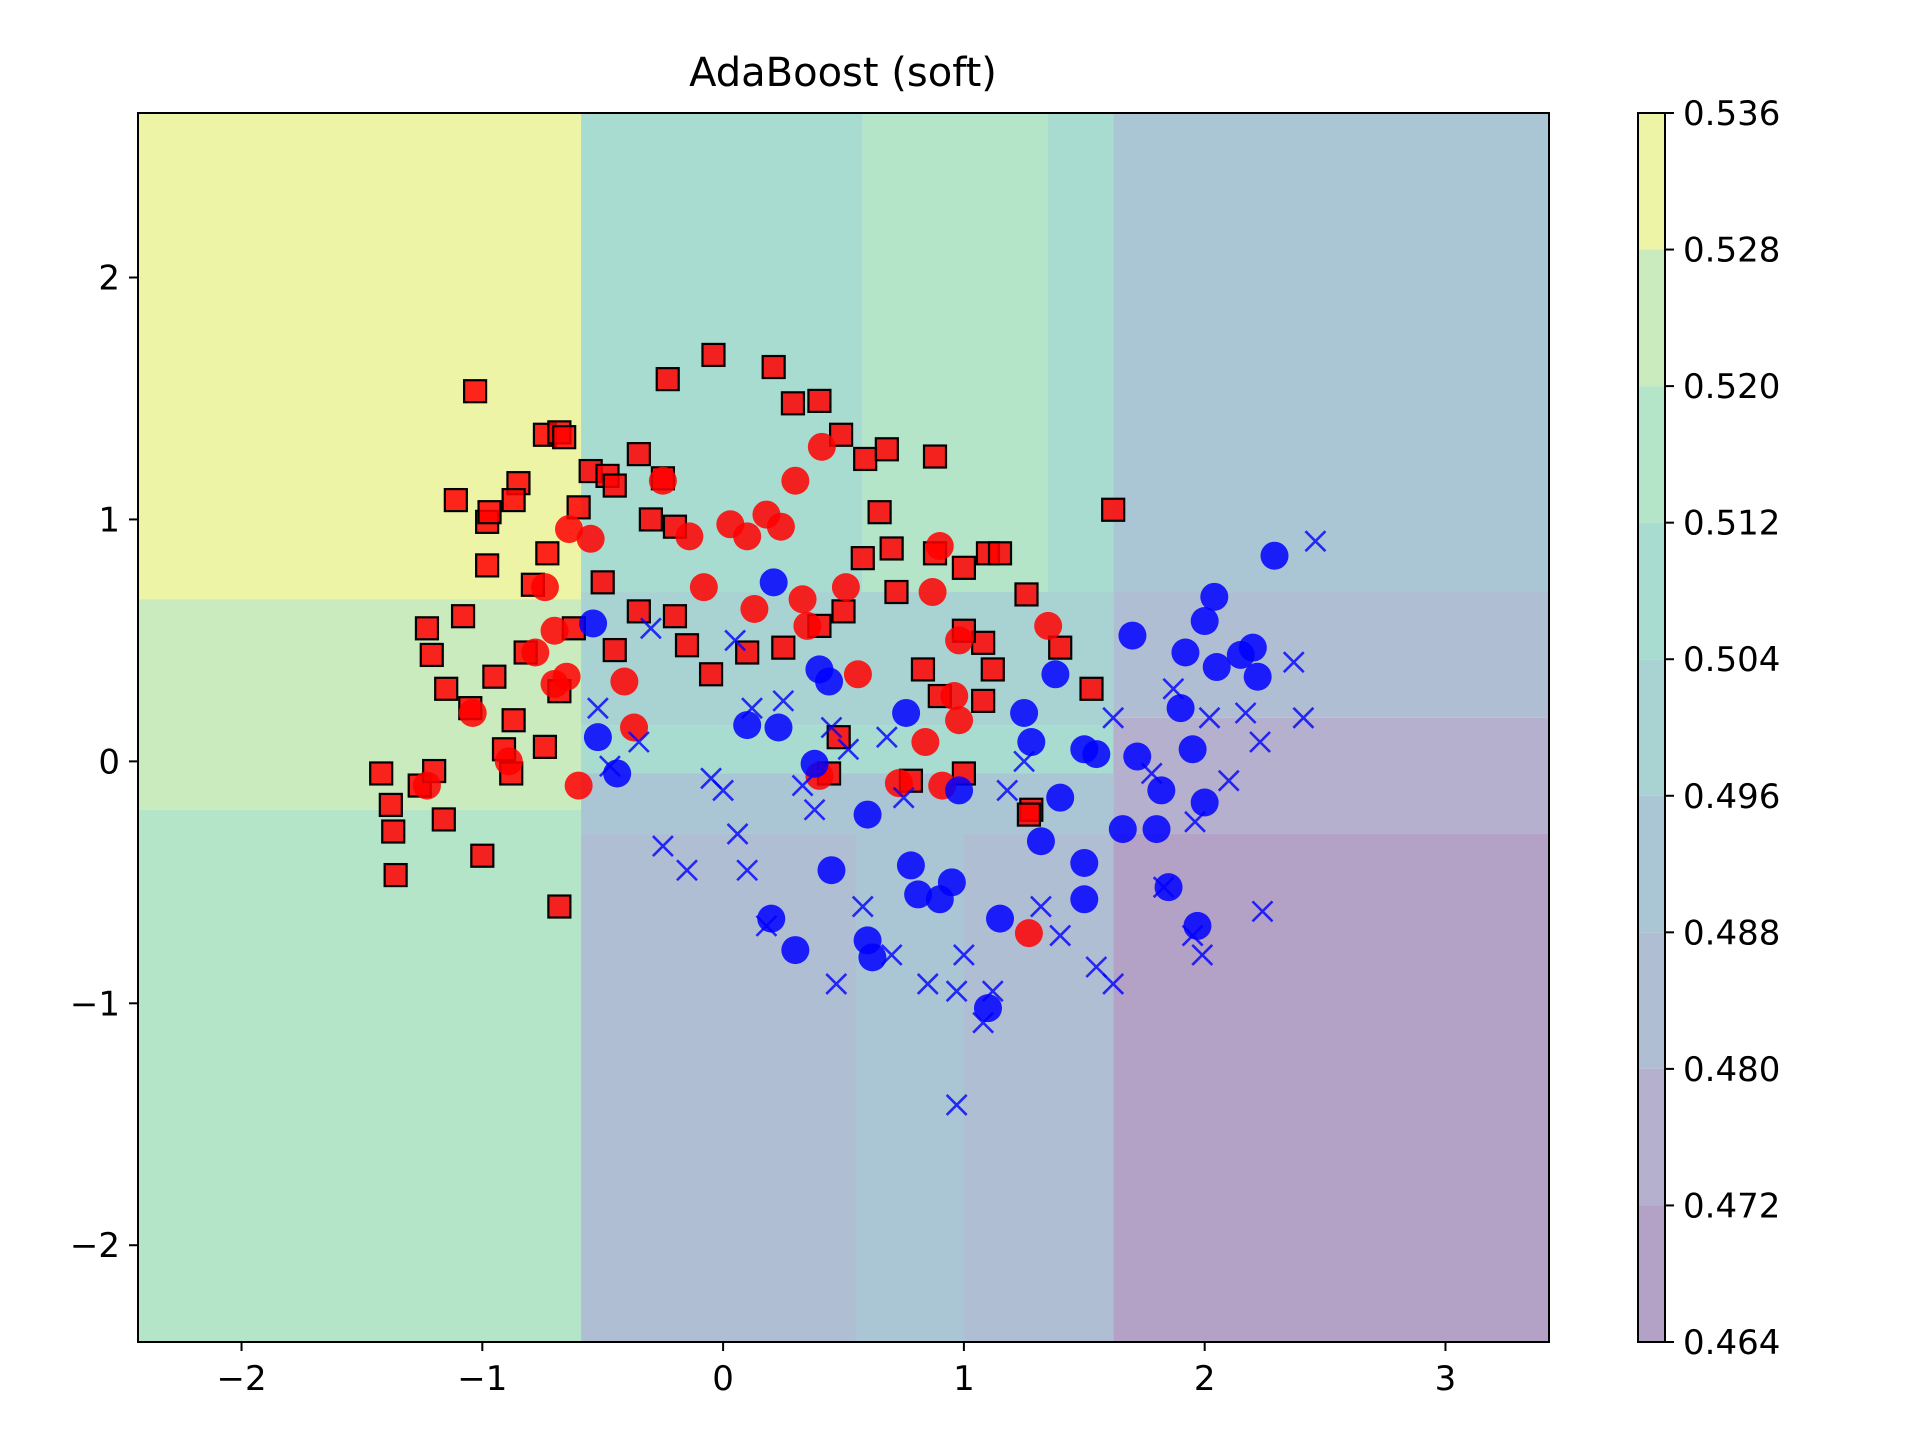 The height and width of the screenshot is (1444, 1920). Describe the element at coordinates (1731, 114) in the screenshot. I see `colorbar-tick-label: 0.536` at that location.